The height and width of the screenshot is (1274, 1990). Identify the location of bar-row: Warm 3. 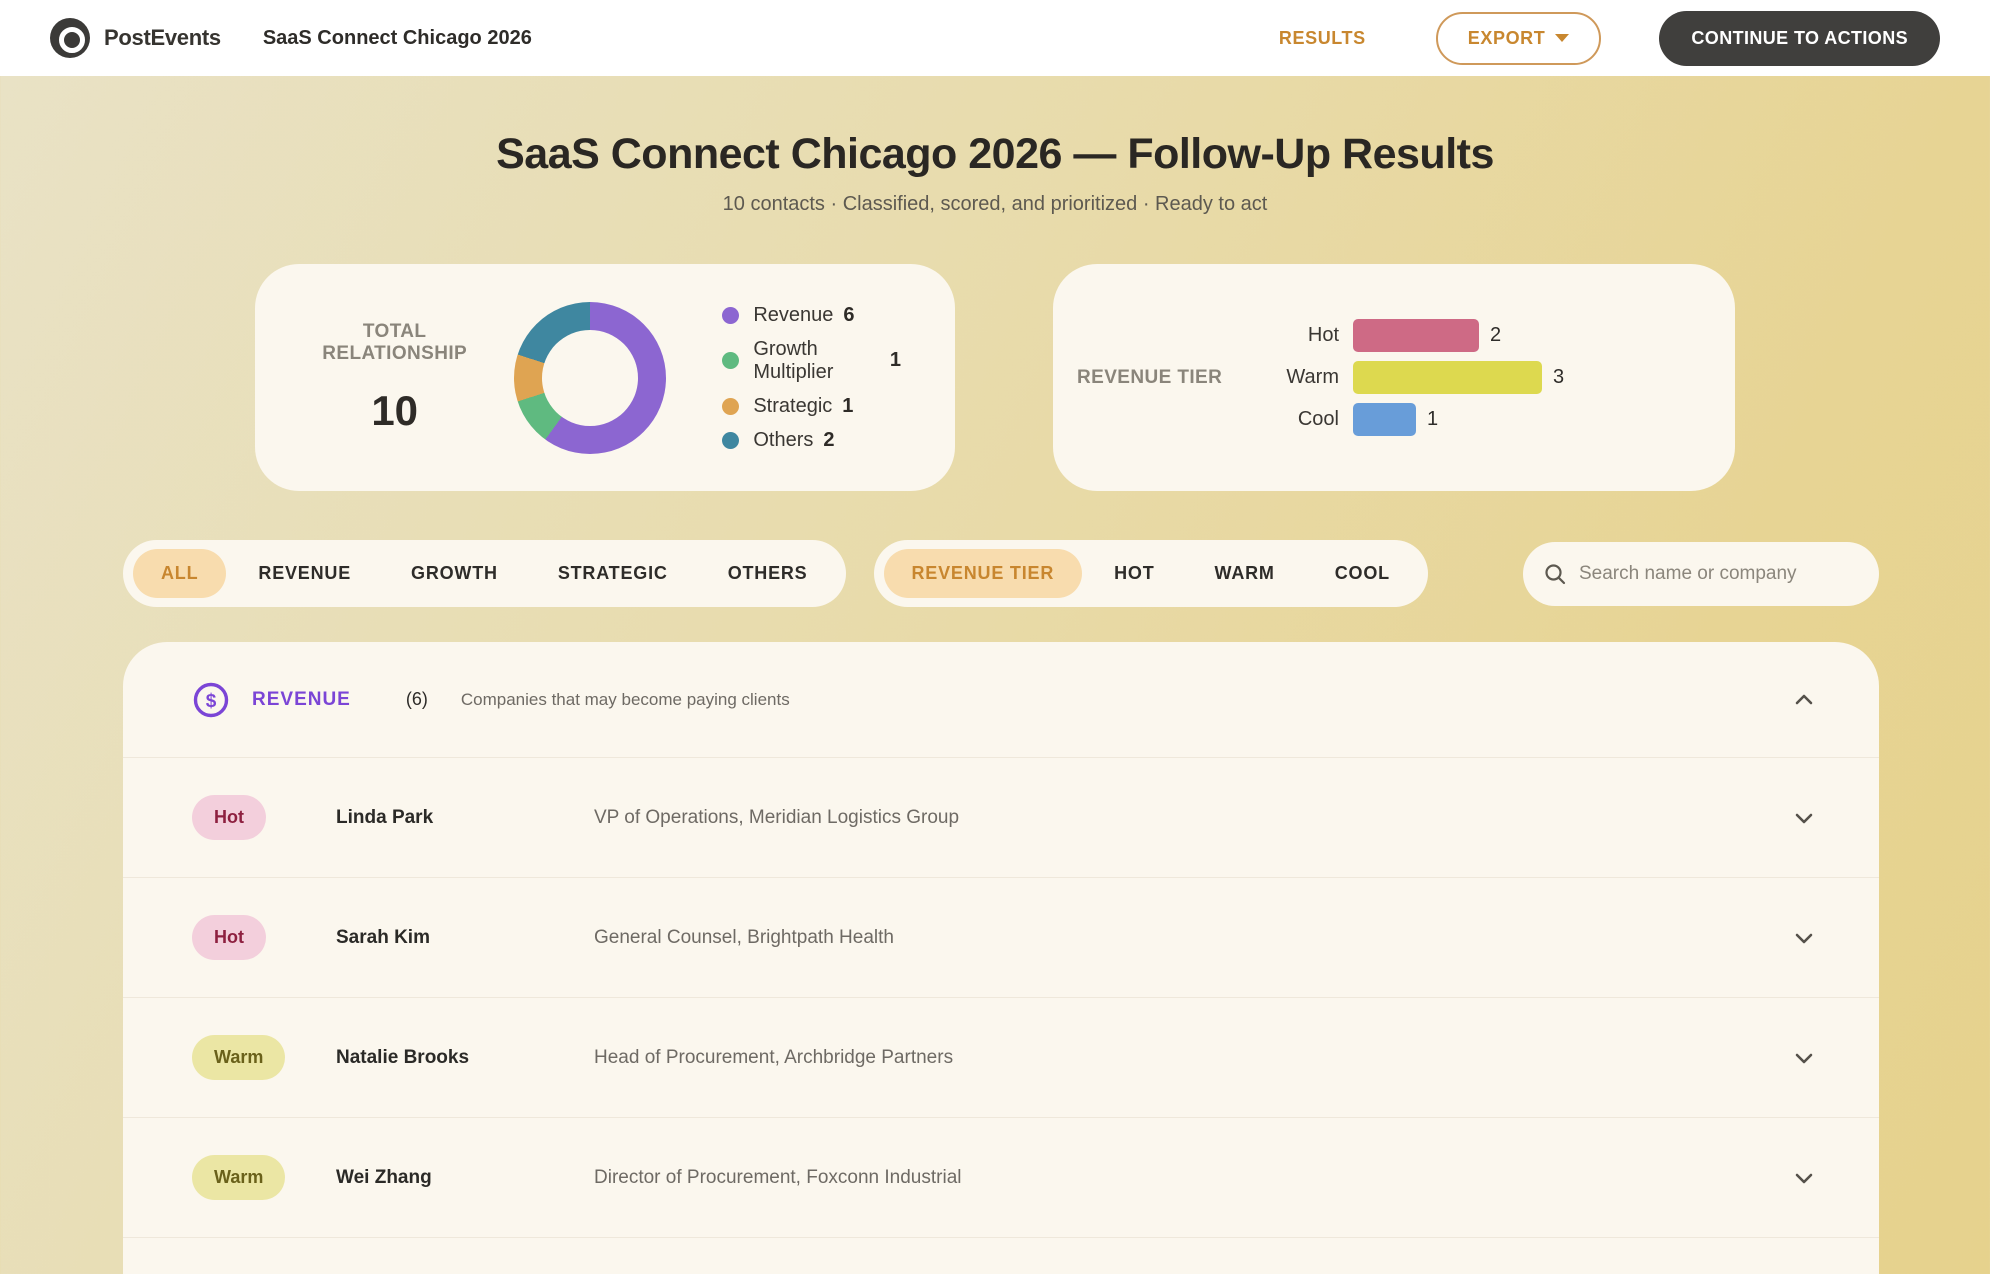
(1420, 377).